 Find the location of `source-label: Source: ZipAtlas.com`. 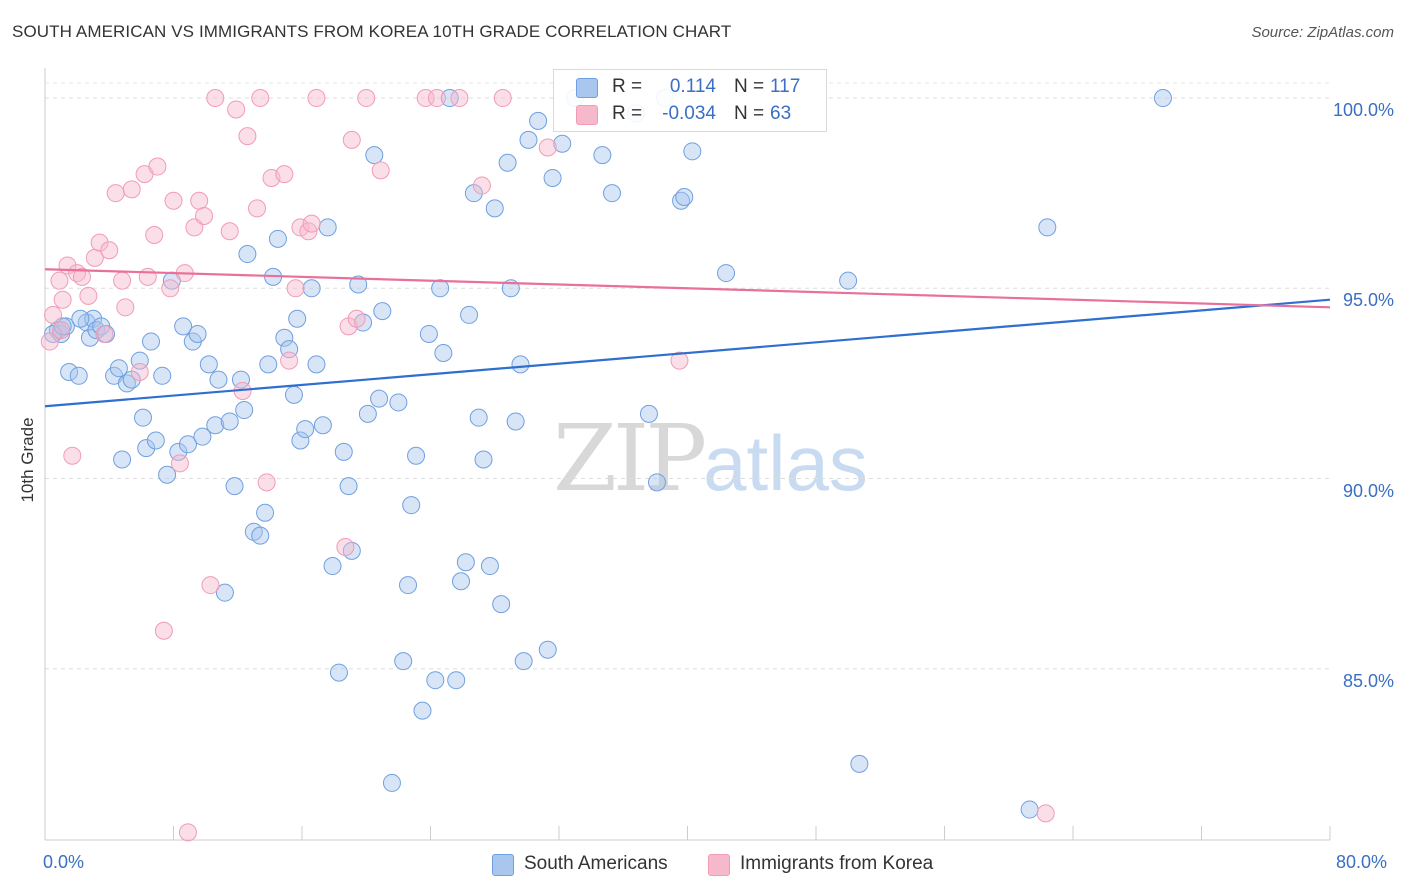

source-label: Source: ZipAtlas.com is located at coordinates (1322, 32).